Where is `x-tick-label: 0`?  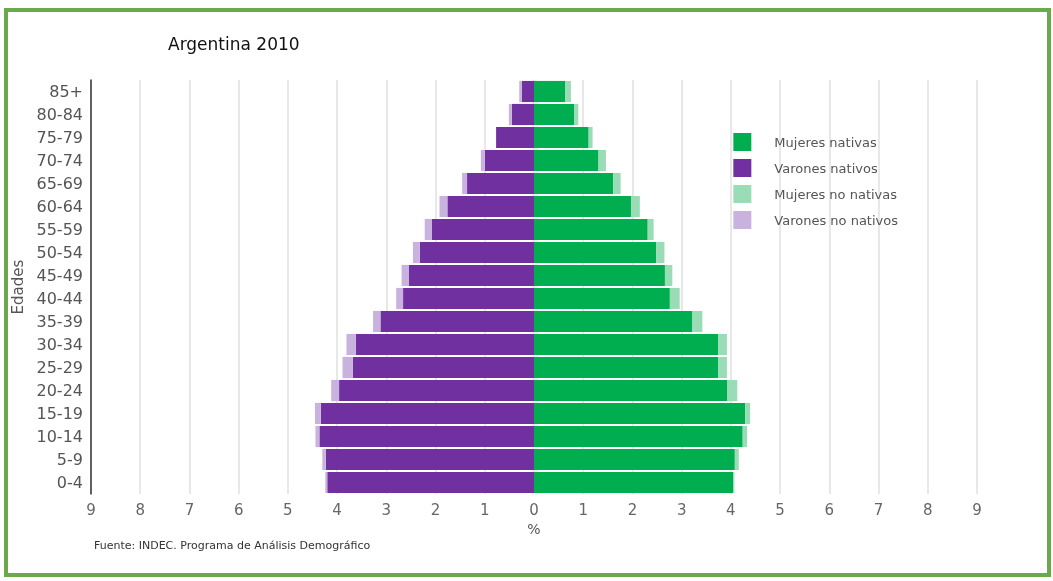
x-tick-label: 0 is located at coordinates (534, 509).